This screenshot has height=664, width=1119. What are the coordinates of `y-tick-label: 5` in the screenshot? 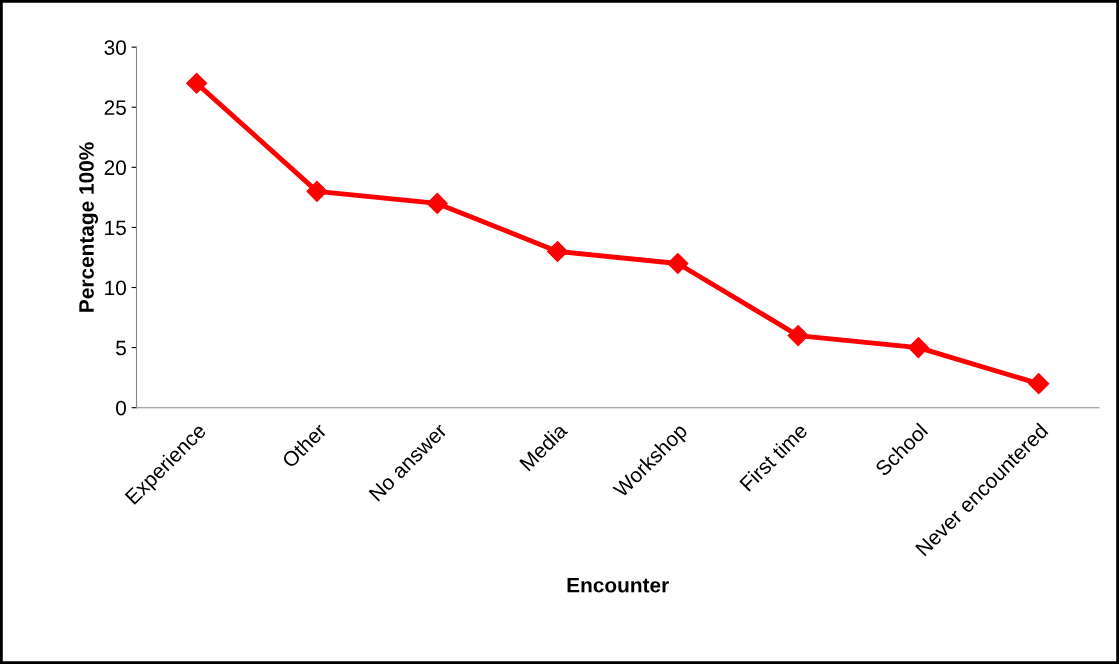 It's located at (121, 348).